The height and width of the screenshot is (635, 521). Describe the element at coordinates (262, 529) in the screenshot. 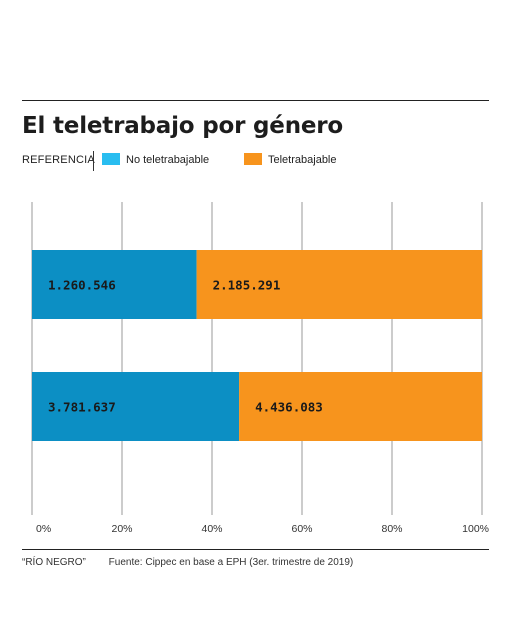

I see `x-tick-labels: 0% 20% 40% 60% 80% 100%` at that location.